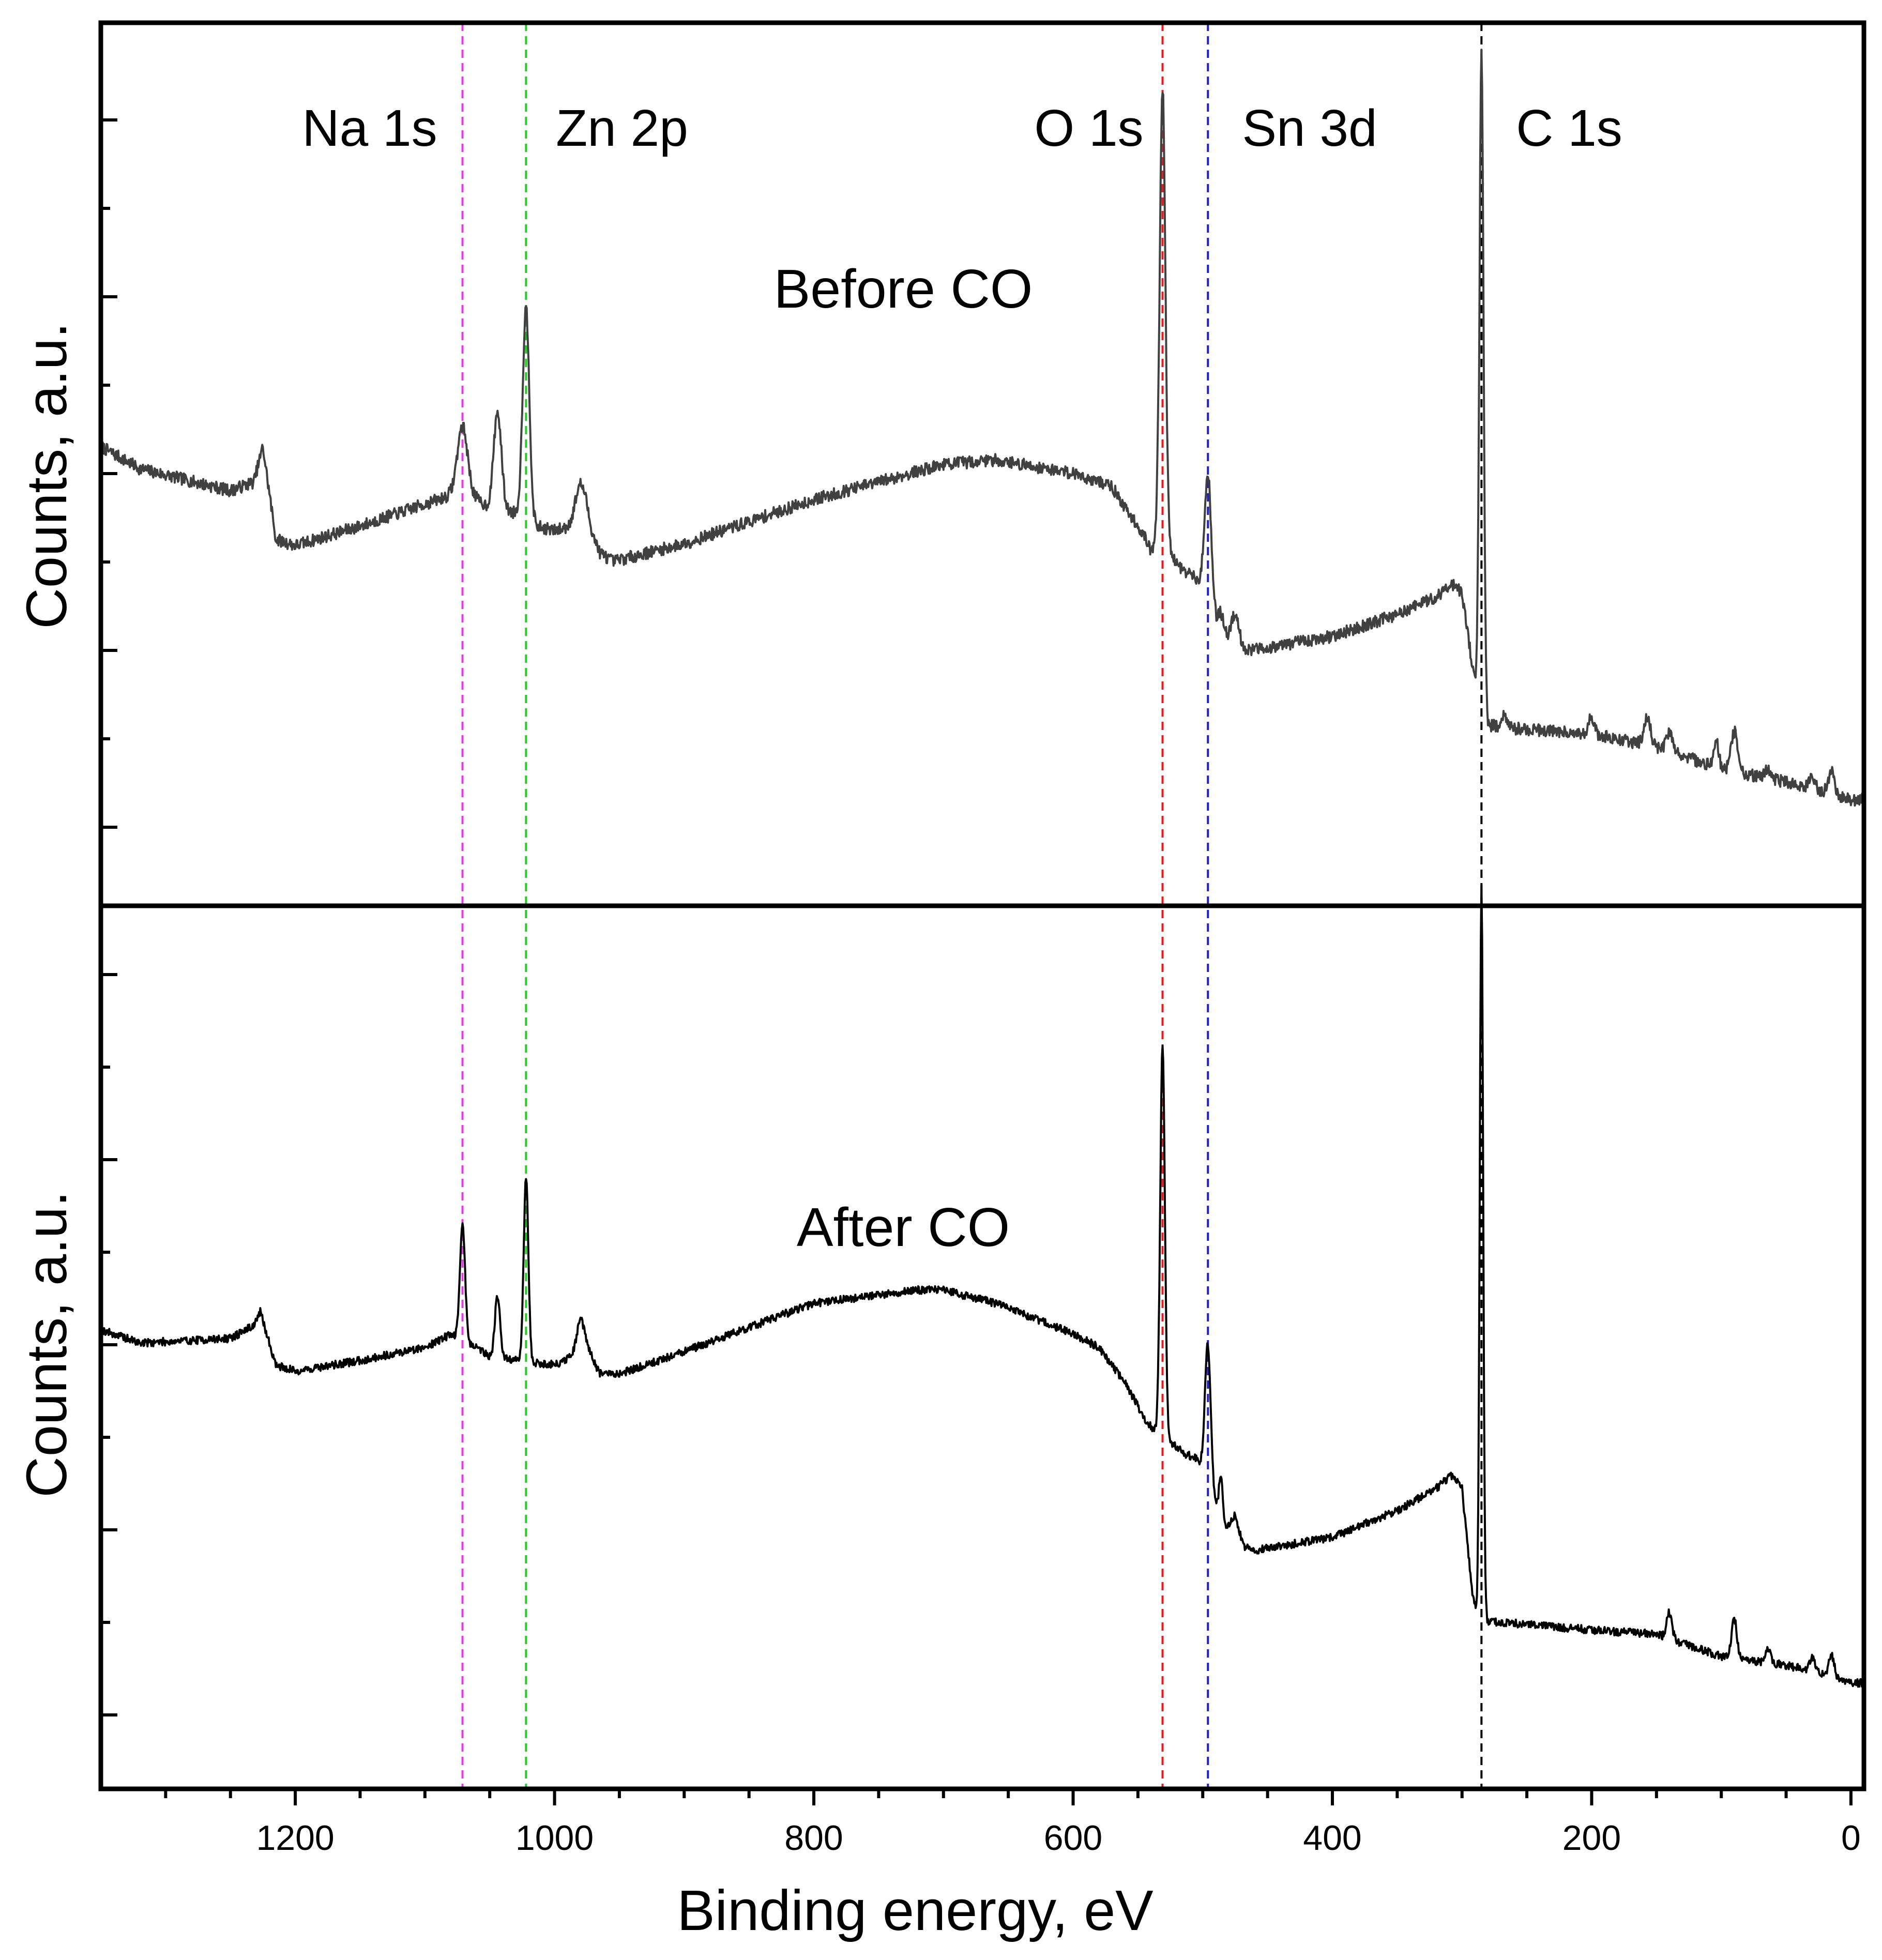  I want to click on panel-label-before-co: Before CO, so click(904, 289).